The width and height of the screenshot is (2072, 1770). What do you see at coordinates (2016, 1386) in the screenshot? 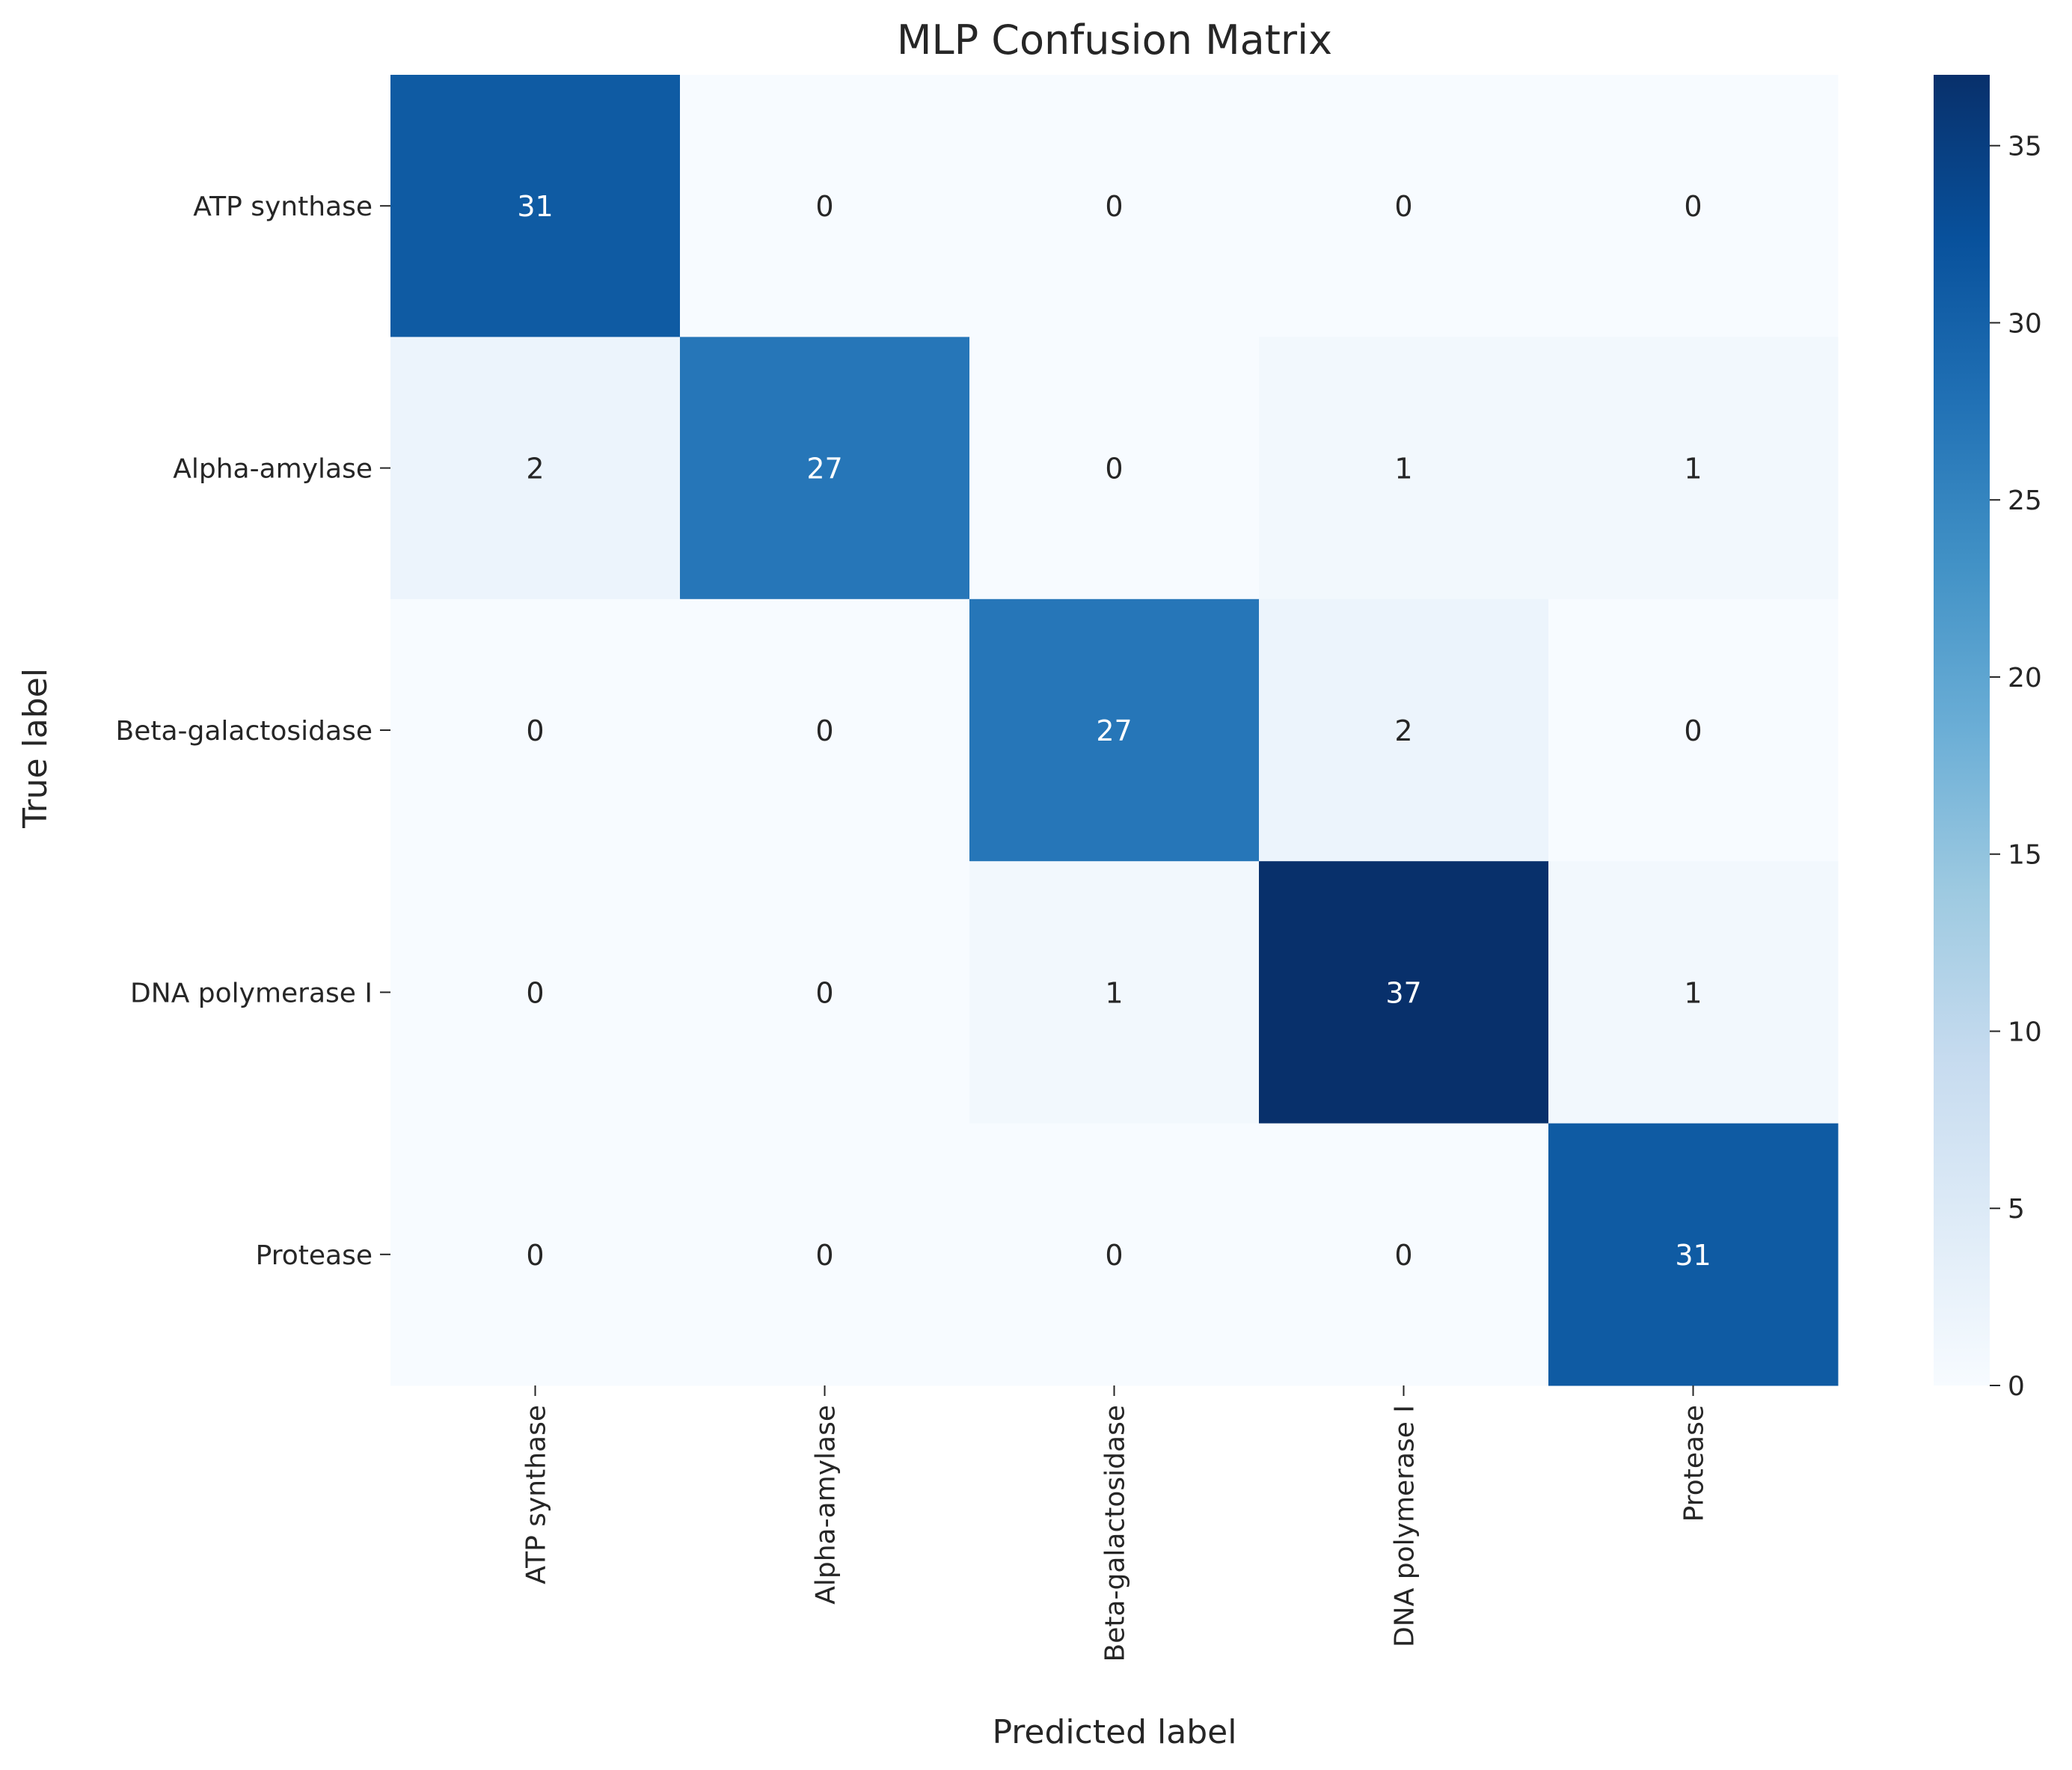
I see `colorbar-tick-label: 0` at bounding box center [2016, 1386].